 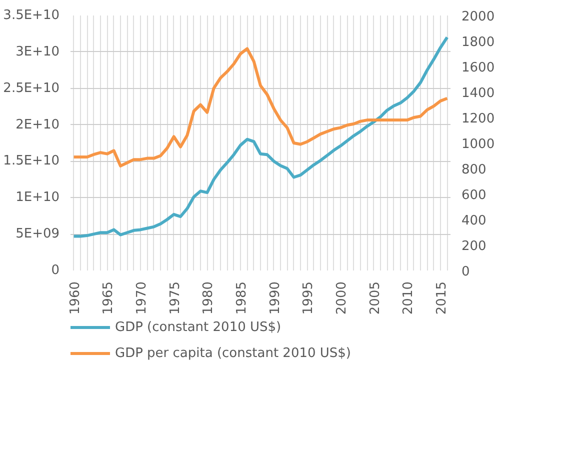 I want to click on x-tick-label: 1985, so click(x=242, y=298).